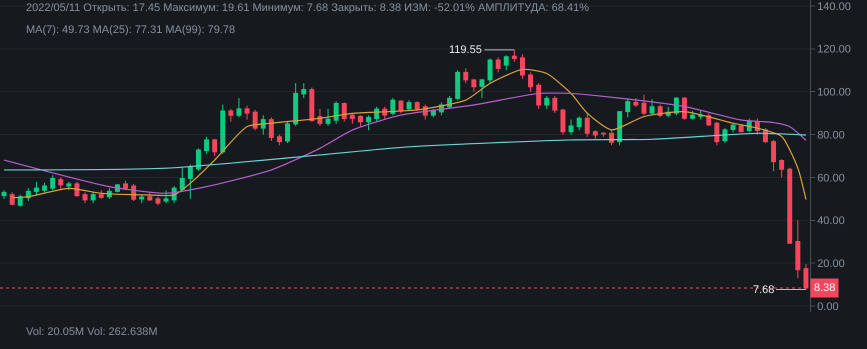 Image resolution: width=867 pixels, height=349 pixels. What do you see at coordinates (831, 135) in the screenshot?
I see `y-tick-label: 80.00` at bounding box center [831, 135].